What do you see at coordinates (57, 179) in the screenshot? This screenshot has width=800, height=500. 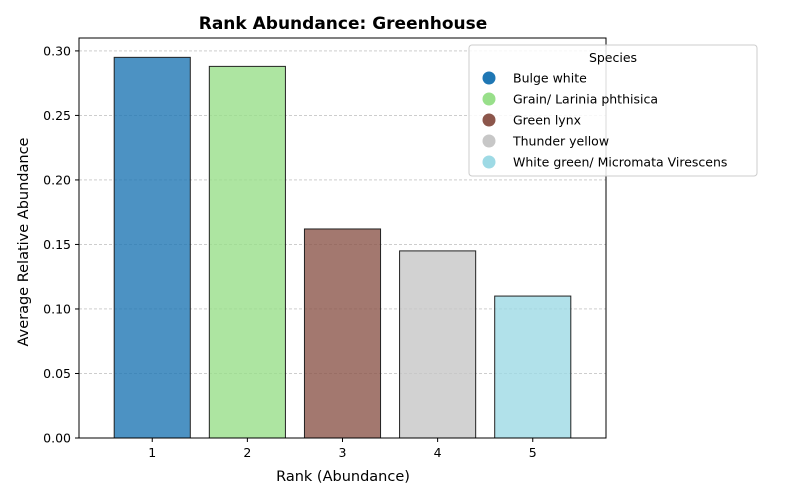 I see `y-tick-label: 0.20` at bounding box center [57, 179].